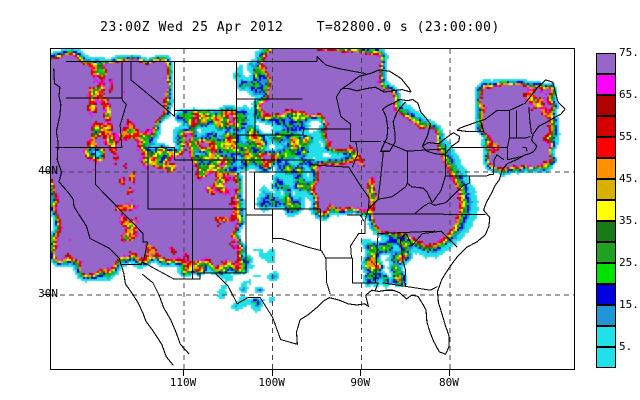 The width and height of the screenshot is (640, 400). I want to click on x-axis-label-100W: 100W, so click(271, 382).